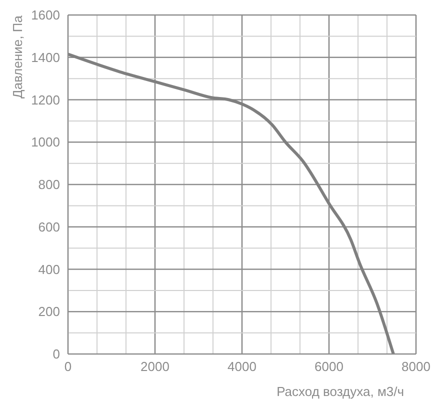 The image size is (448, 416). Describe the element at coordinates (56, 354) in the screenshot. I see `y-tick-label: 0` at that location.